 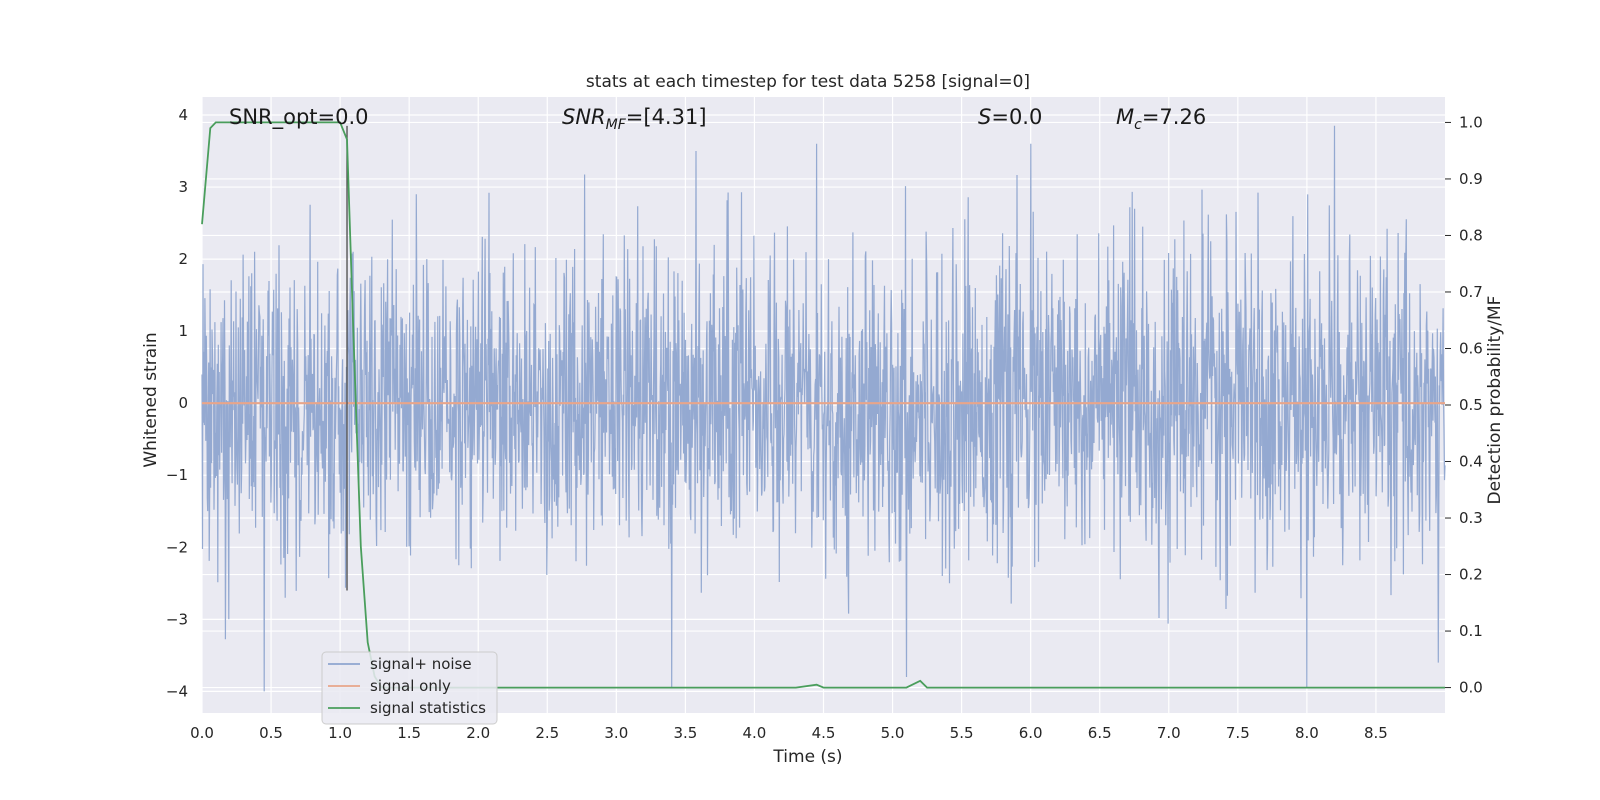 I want to click on x-tick-label: 7.5, so click(x=1238, y=733).